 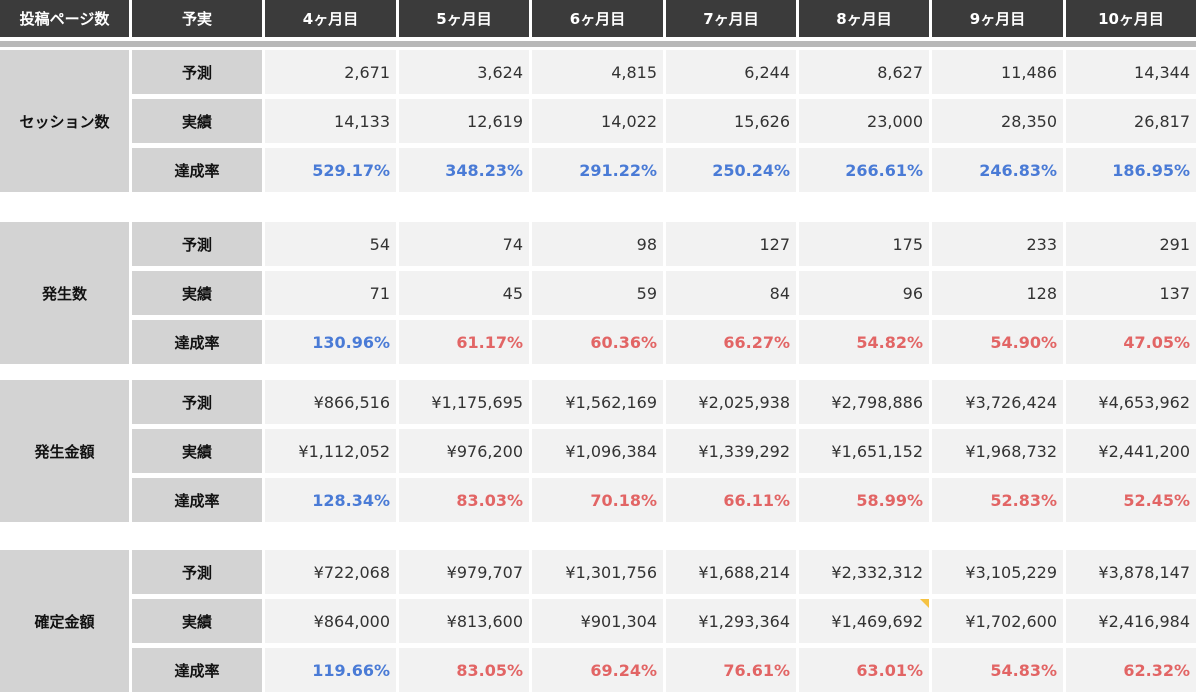 I want to click on rate-cell: 66.11%, so click(x=731, y=500).